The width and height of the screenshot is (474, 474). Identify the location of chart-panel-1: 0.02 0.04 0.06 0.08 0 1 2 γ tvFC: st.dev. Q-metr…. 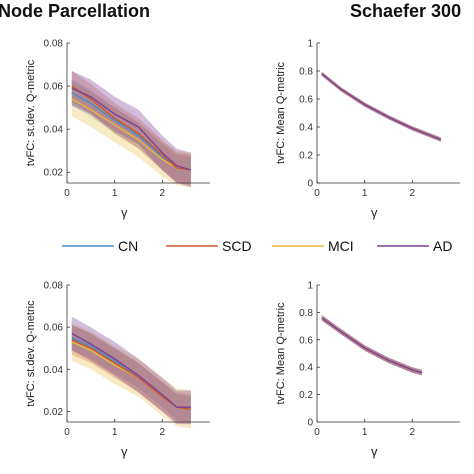
(117, 129).